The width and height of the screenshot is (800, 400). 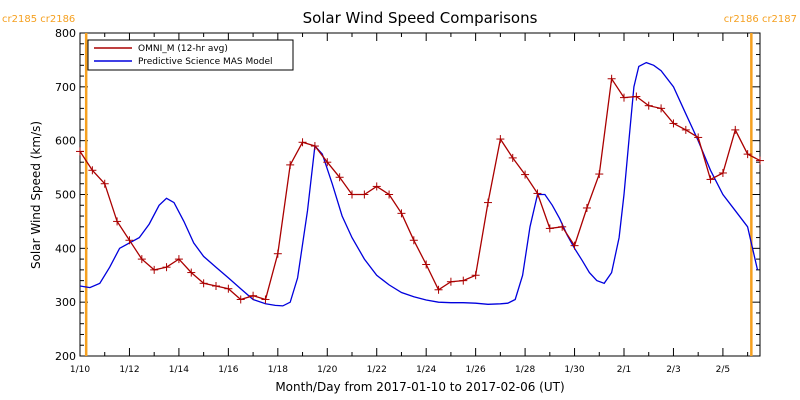 What do you see at coordinates (183, 49) in the screenshot?
I see `legend-label-omni: OMNI_M (12-hr avg)` at bounding box center [183, 49].